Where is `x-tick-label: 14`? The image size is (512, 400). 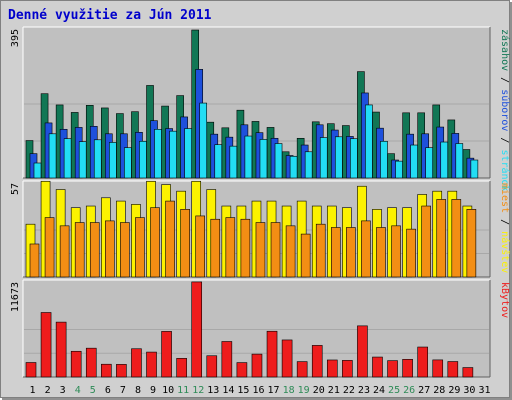 x-tick-label: 14 is located at coordinates (228, 390).